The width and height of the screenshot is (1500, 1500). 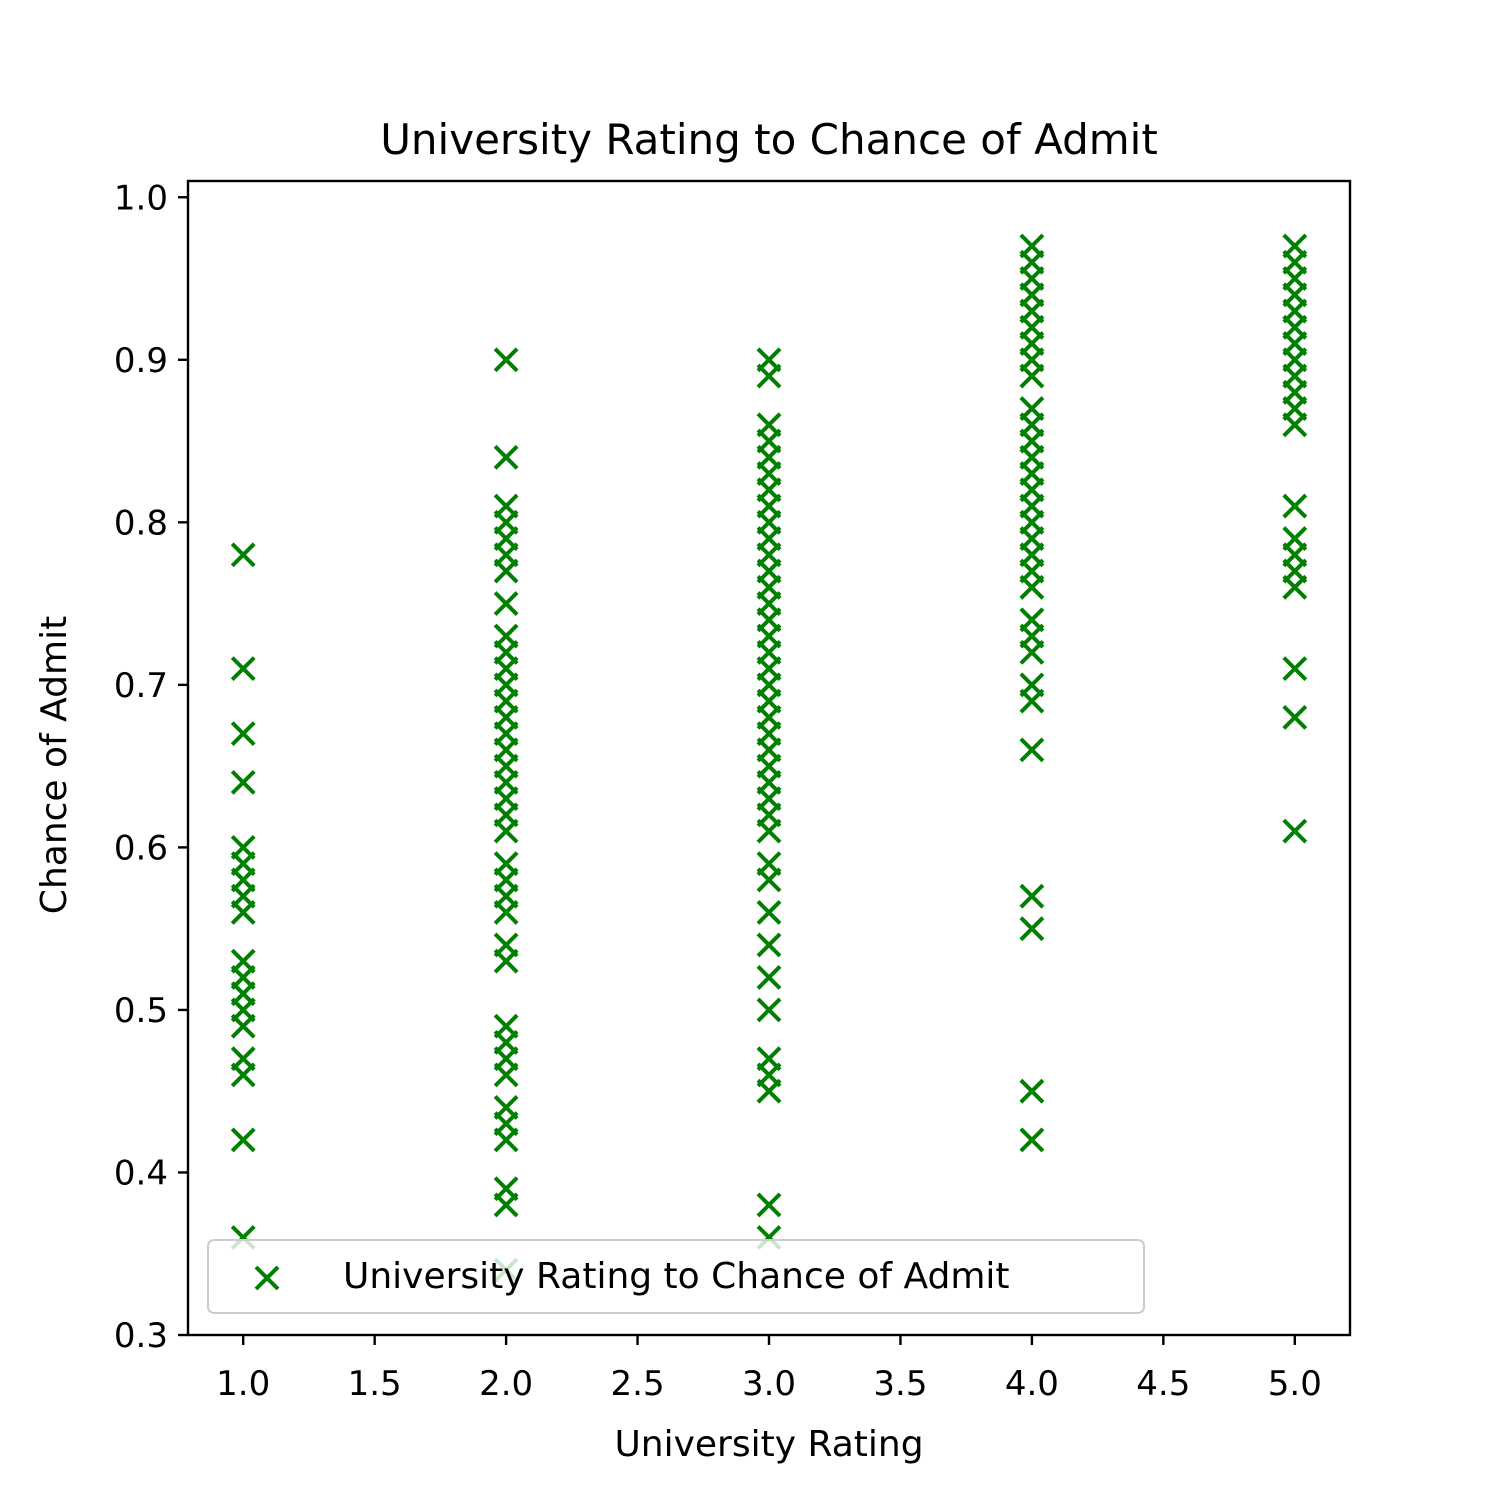 I want to click on legend-box, so click(x=676, y=1276).